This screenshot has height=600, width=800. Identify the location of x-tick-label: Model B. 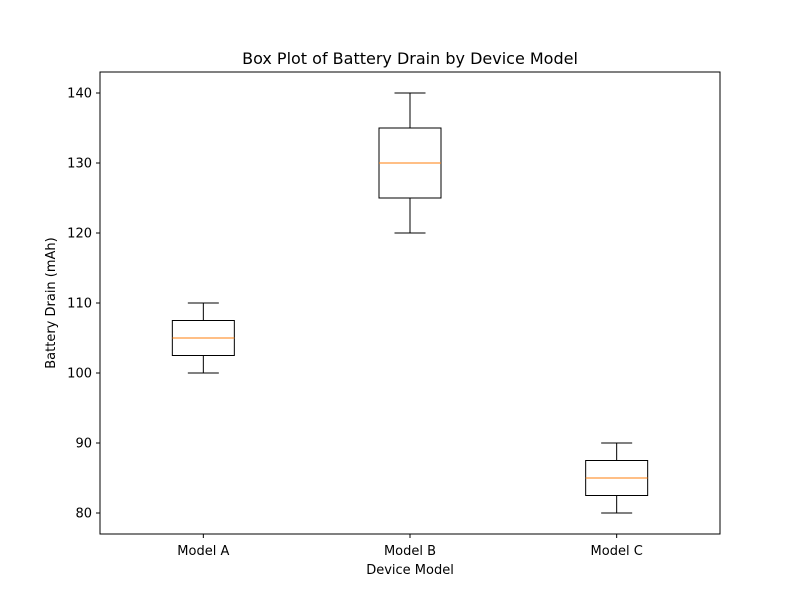
(410, 551).